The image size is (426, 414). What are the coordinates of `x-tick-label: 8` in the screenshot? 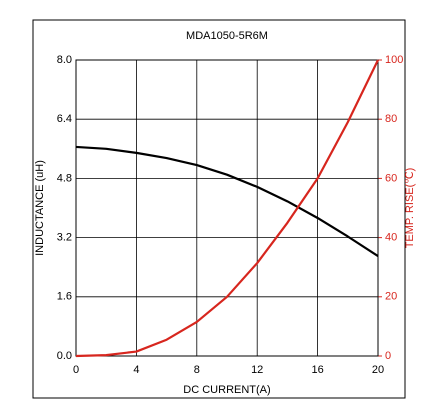 It's located at (197, 370).